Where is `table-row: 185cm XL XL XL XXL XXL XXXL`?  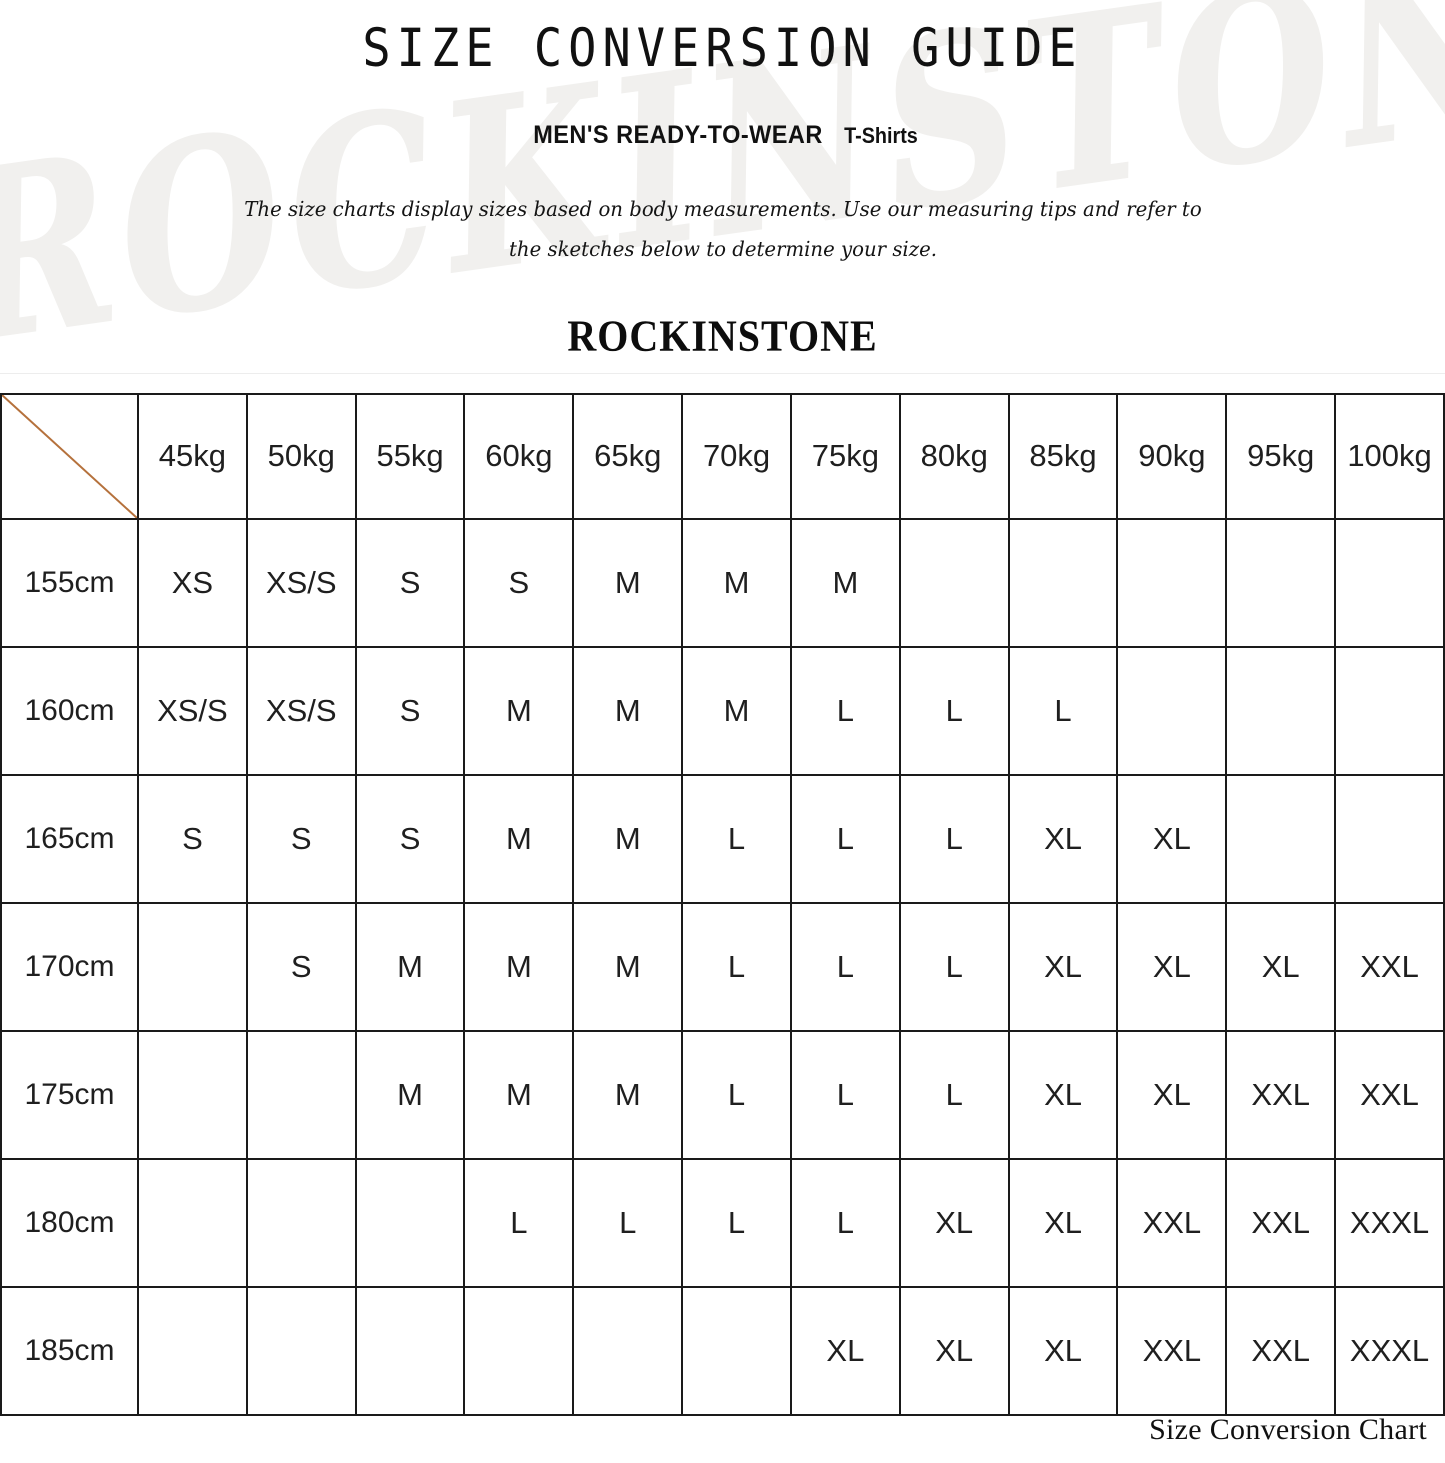
table-row: 185cm XL XL XL XXL XXL XXXL is located at coordinates (722, 1350).